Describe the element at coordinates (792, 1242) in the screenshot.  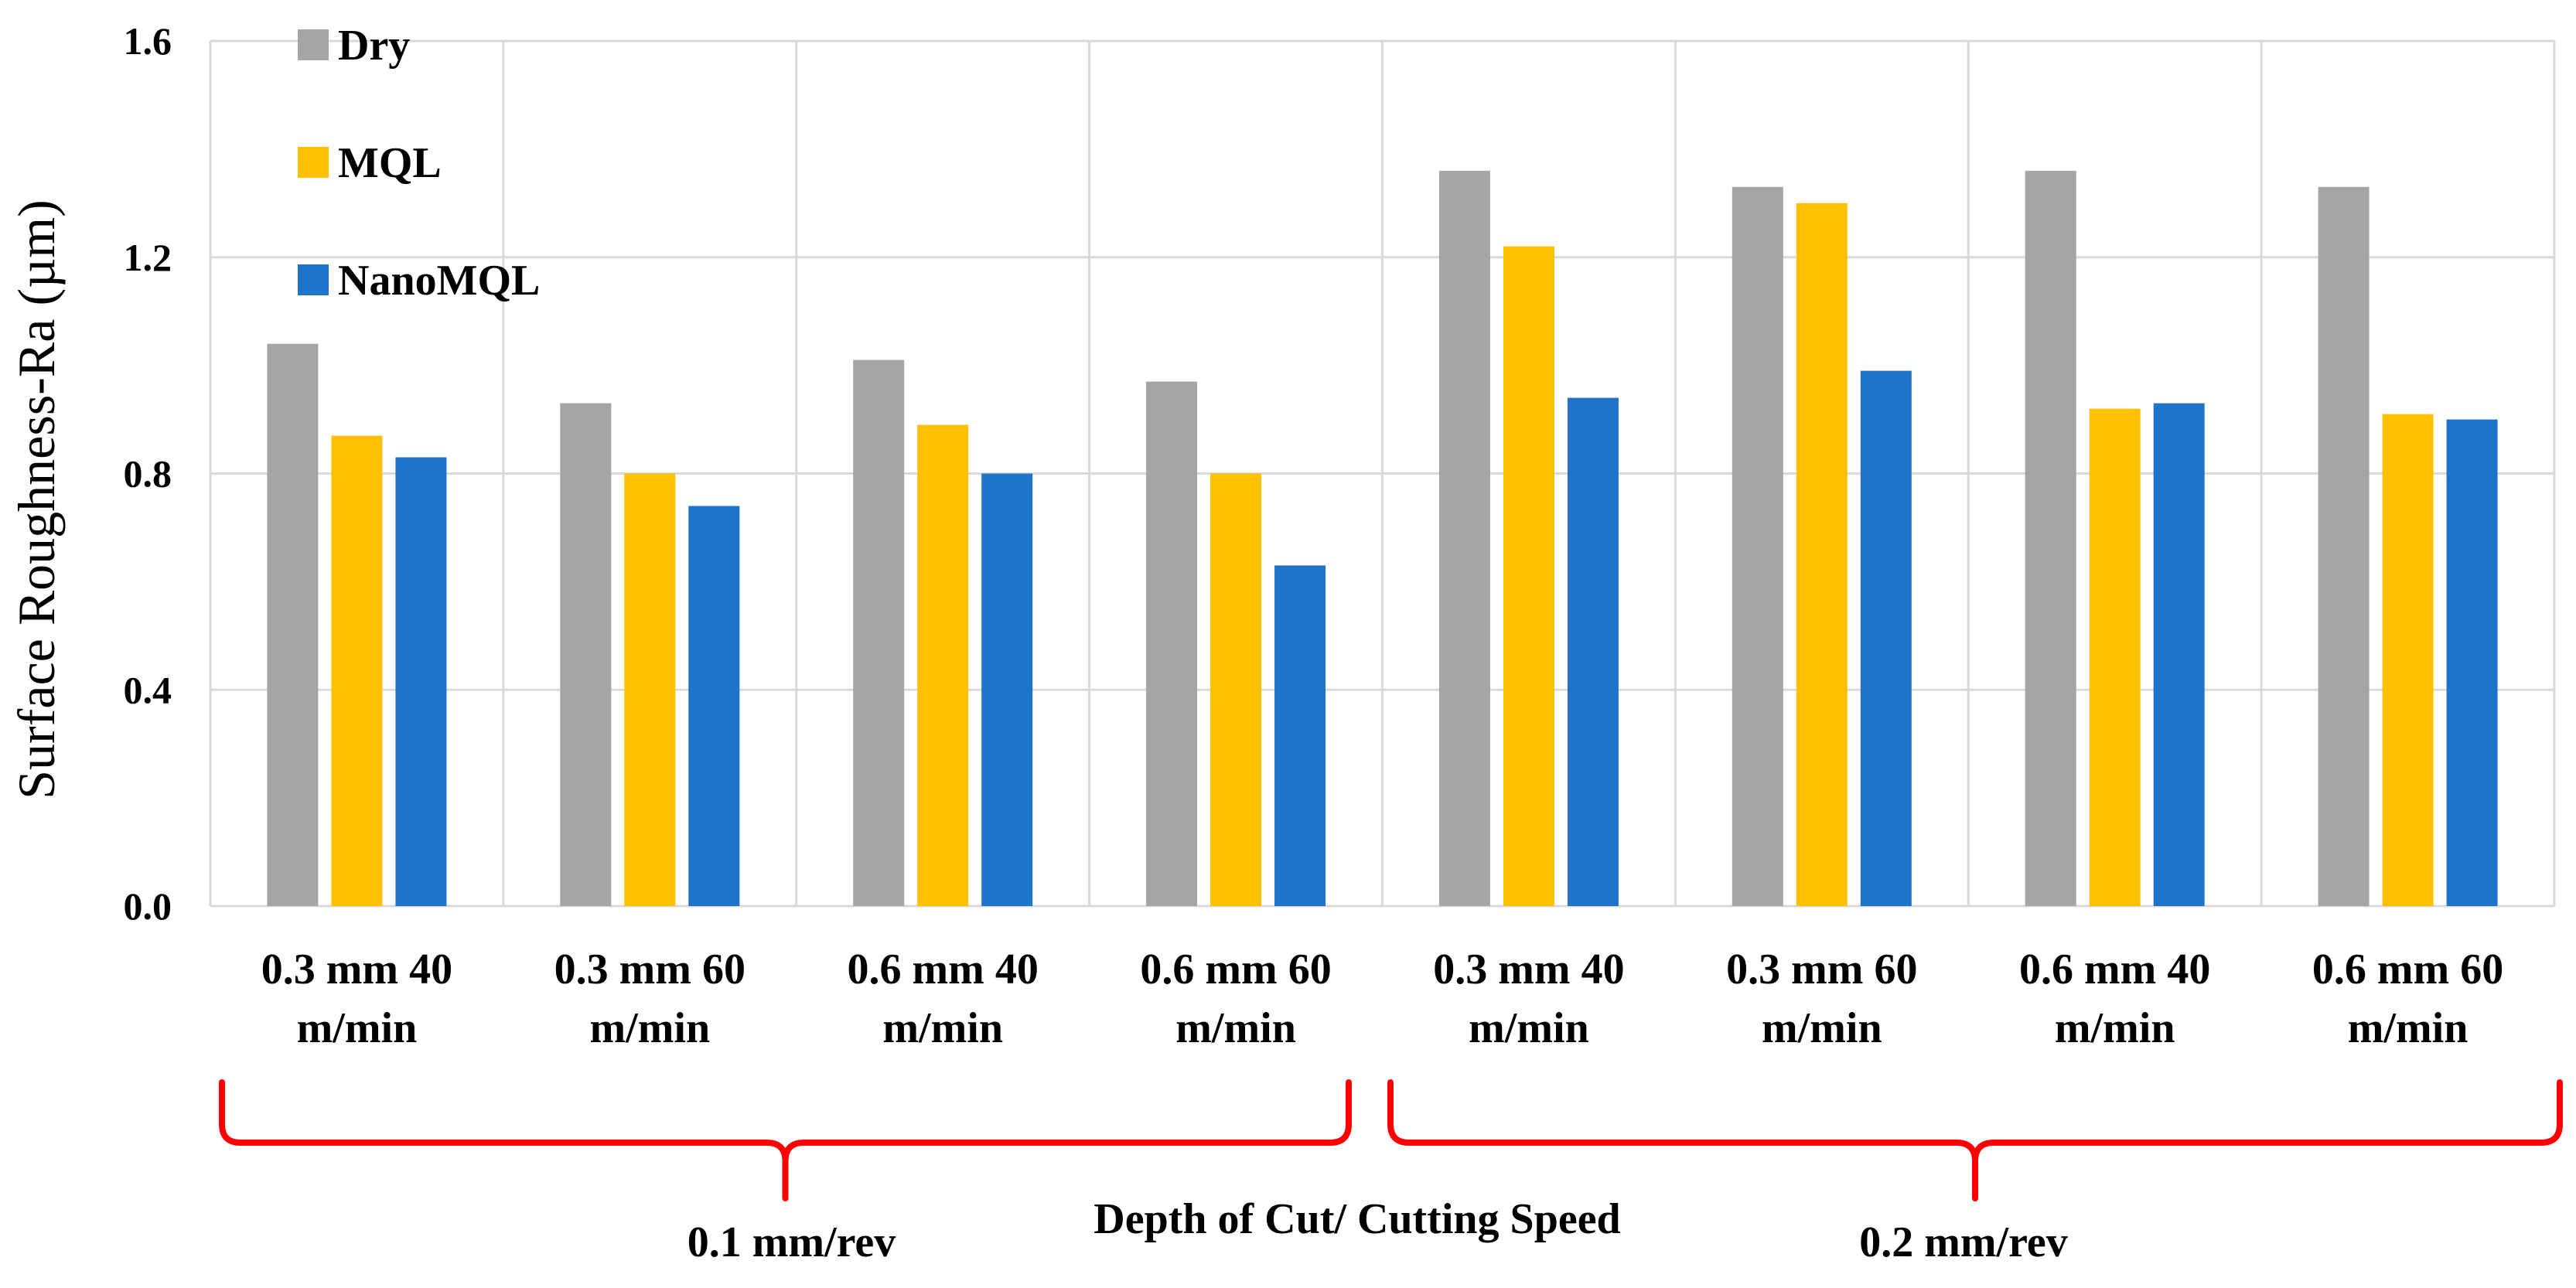
I see `group-label: 0.1 mm/rev` at that location.